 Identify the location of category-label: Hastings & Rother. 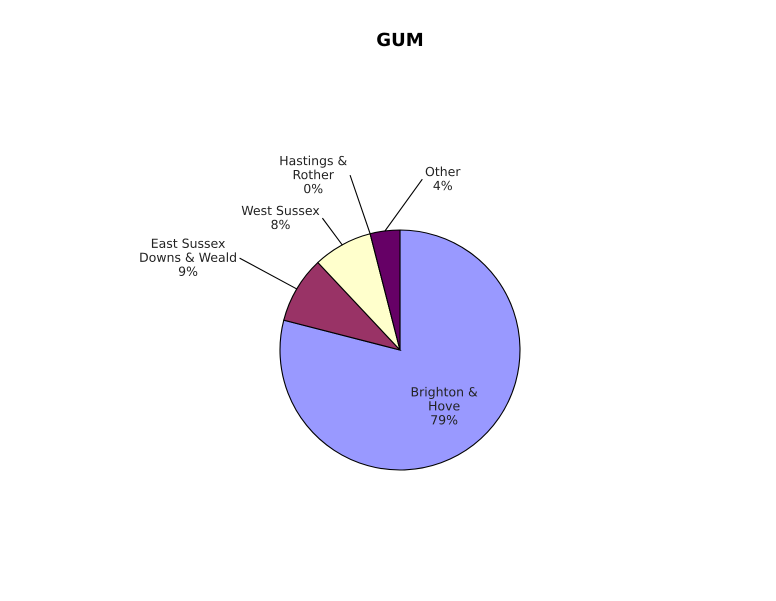
(313, 168).